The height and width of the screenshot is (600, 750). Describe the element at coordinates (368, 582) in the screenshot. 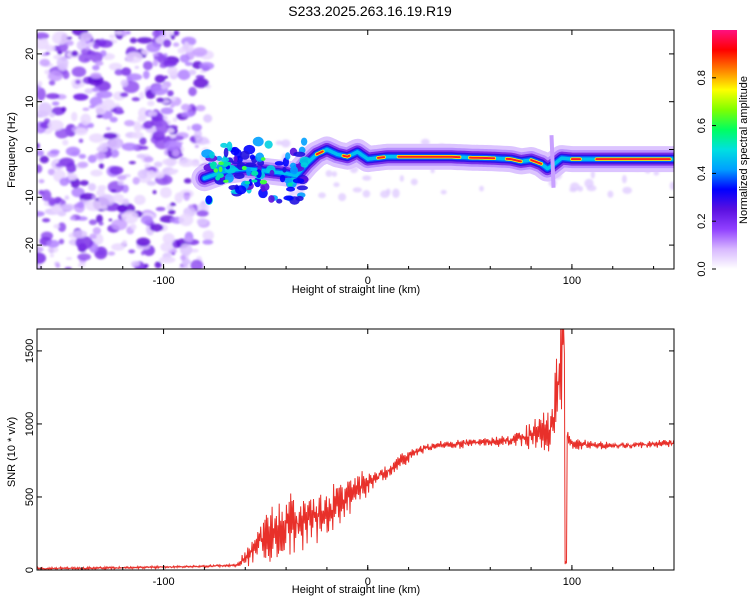

I see `x-tick-label: 0` at that location.